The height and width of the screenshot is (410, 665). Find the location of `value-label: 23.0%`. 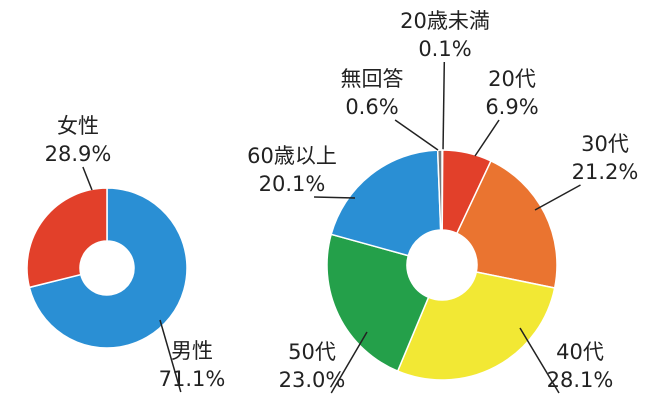

value-label: 23.0% is located at coordinates (312, 380).